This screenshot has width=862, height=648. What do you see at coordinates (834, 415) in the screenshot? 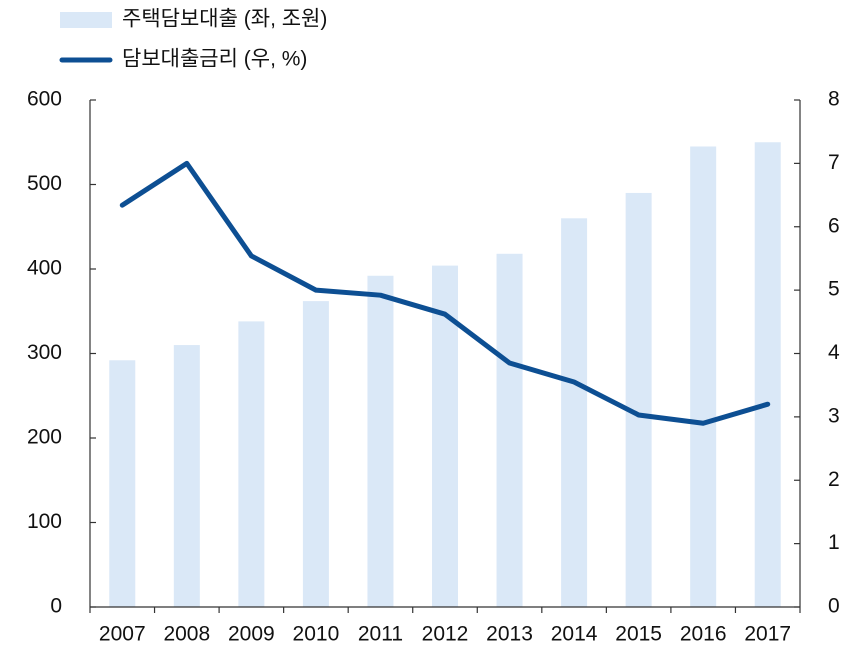
I see `y2-tick-label: 3` at bounding box center [834, 415].